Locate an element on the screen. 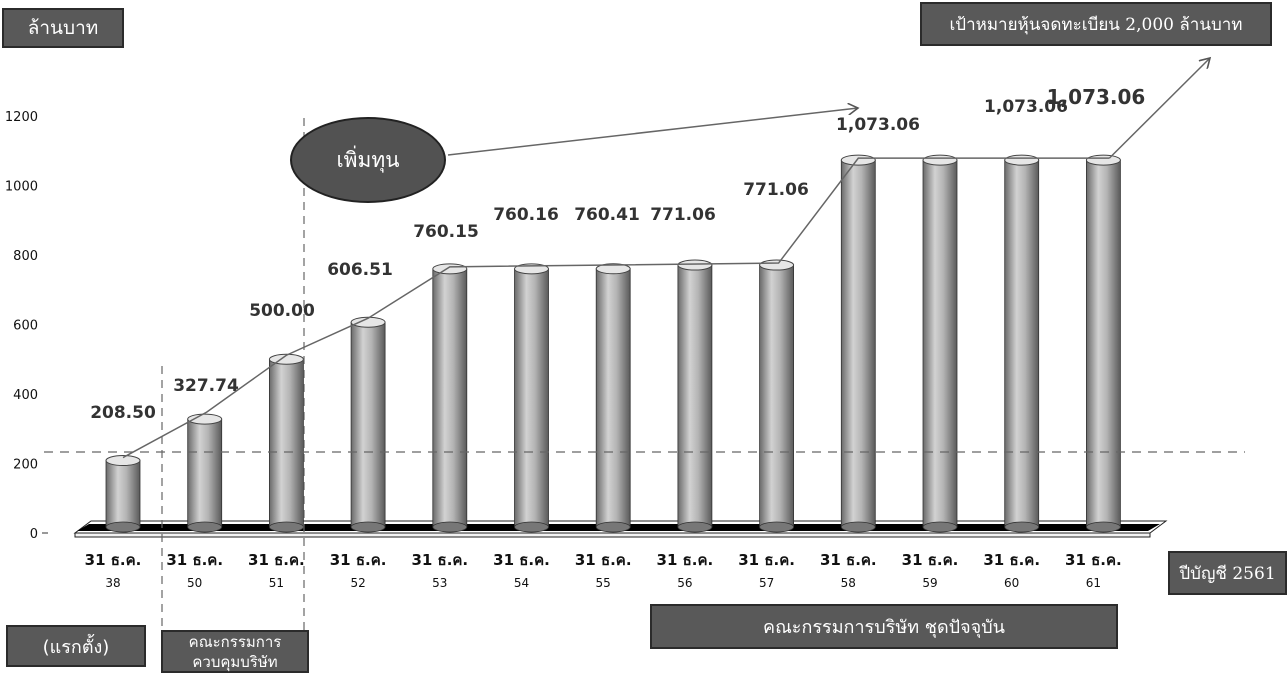 This screenshot has height=673, width=1288. data-label: 208.50 is located at coordinates (123, 413).